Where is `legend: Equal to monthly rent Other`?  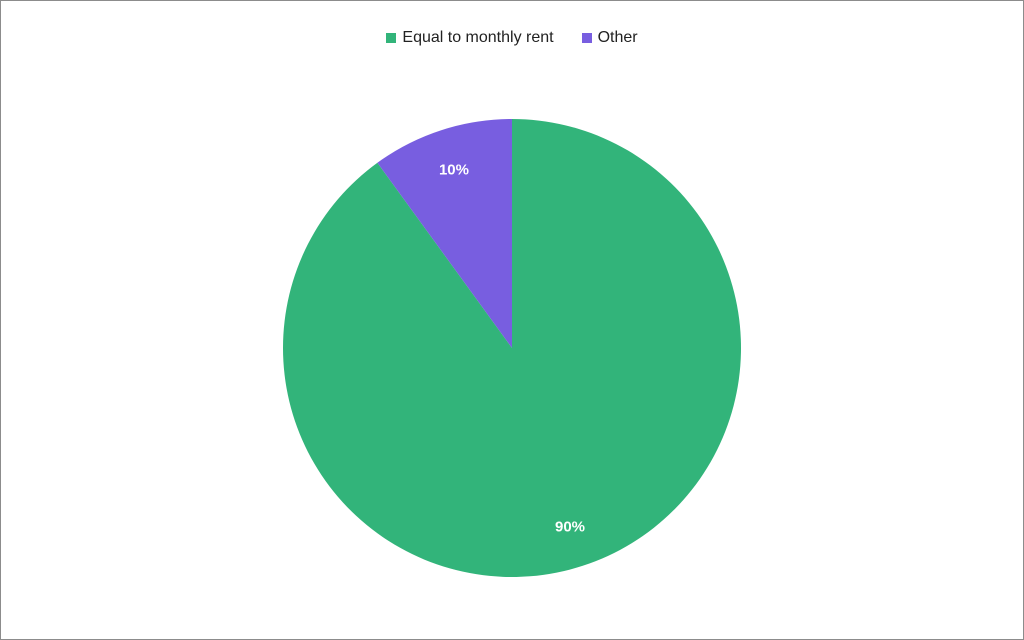 legend: Equal to monthly rent Other is located at coordinates (512, 38).